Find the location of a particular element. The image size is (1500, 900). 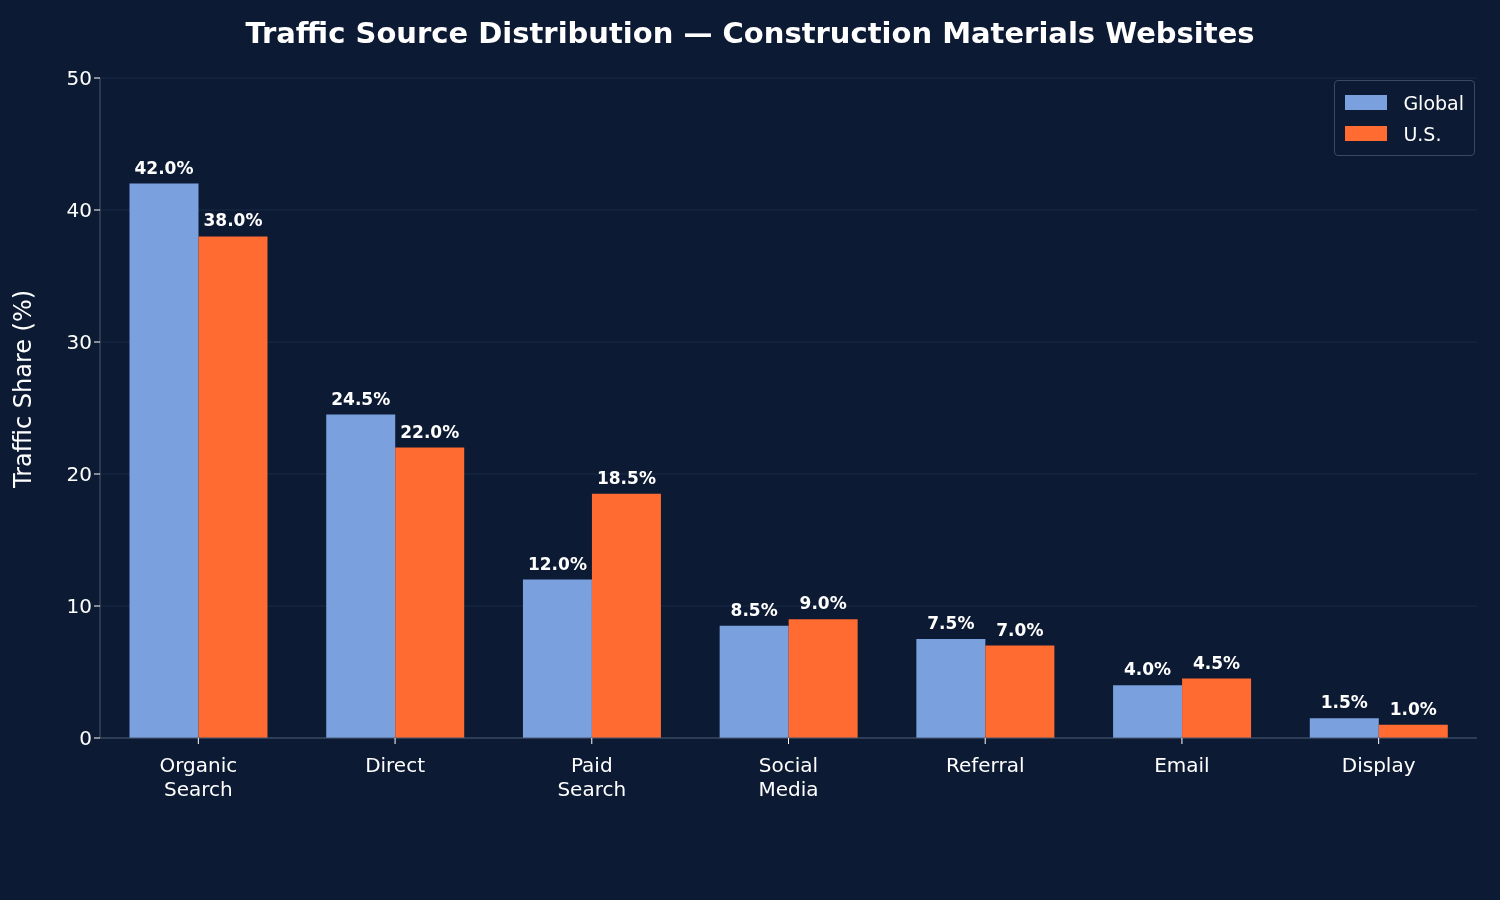

legend-label: U.S. is located at coordinates (1422, 133).